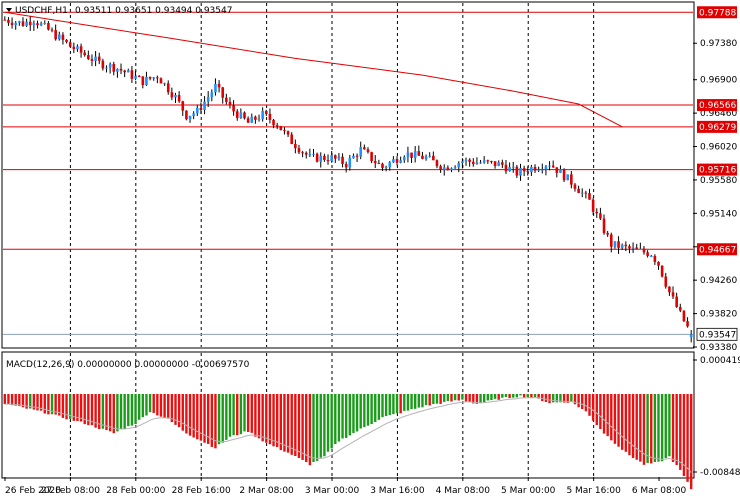 This screenshot has width=740, height=503. What do you see at coordinates (717, 13) in the screenshot?
I see `price-level-label: 0.97788` at bounding box center [717, 13].